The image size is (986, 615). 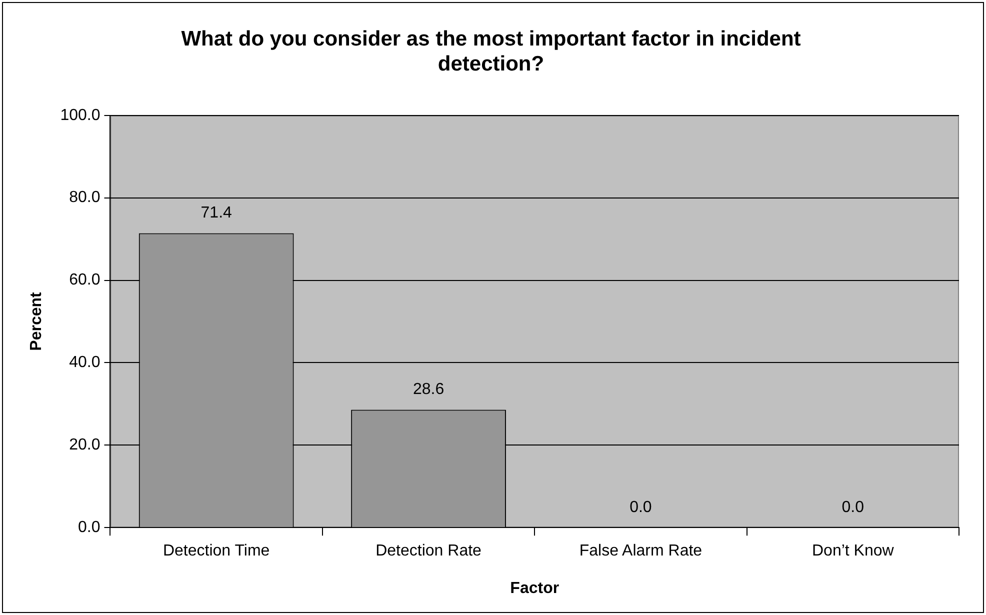 What do you see at coordinates (429, 551) in the screenshot?
I see `x-tick-label: Detection Rate` at bounding box center [429, 551].